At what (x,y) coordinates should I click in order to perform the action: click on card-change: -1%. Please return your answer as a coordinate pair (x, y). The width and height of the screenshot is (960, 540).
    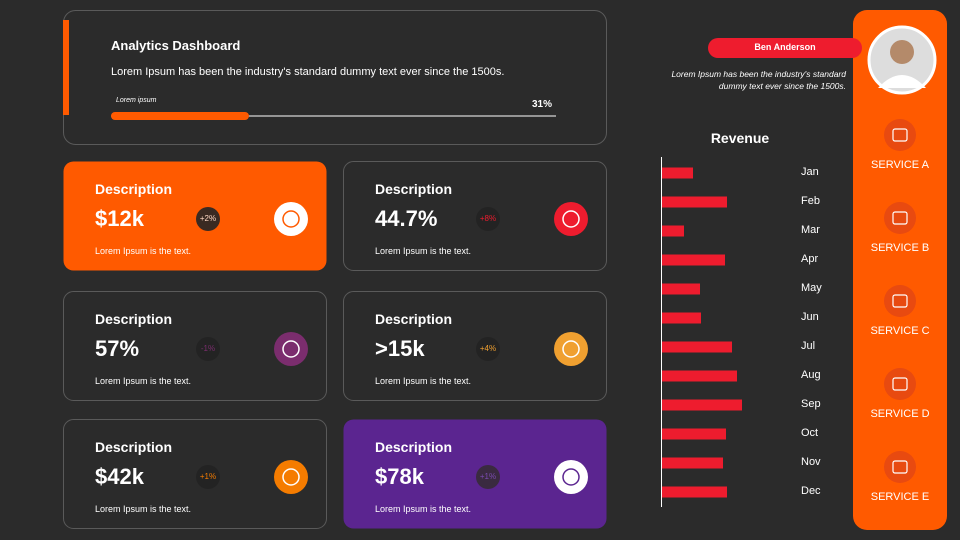
    Looking at the image, I should click on (208, 348).